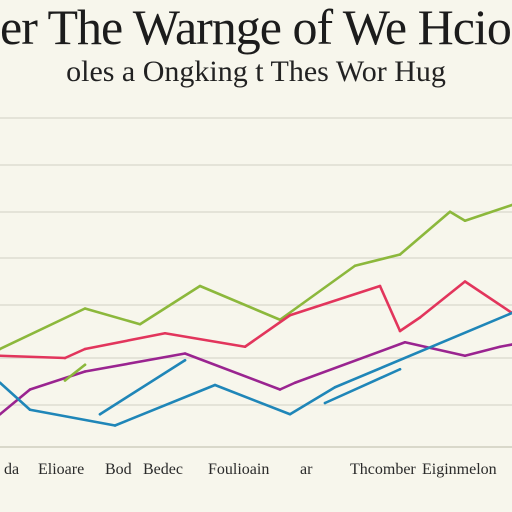 This screenshot has height=512, width=512. Describe the element at coordinates (12, 469) in the screenshot. I see `x-caption-1: da` at that location.